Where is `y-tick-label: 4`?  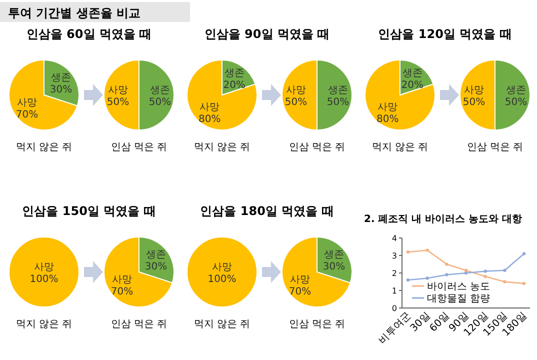 y-tick-label: 4 is located at coordinates (394, 238).